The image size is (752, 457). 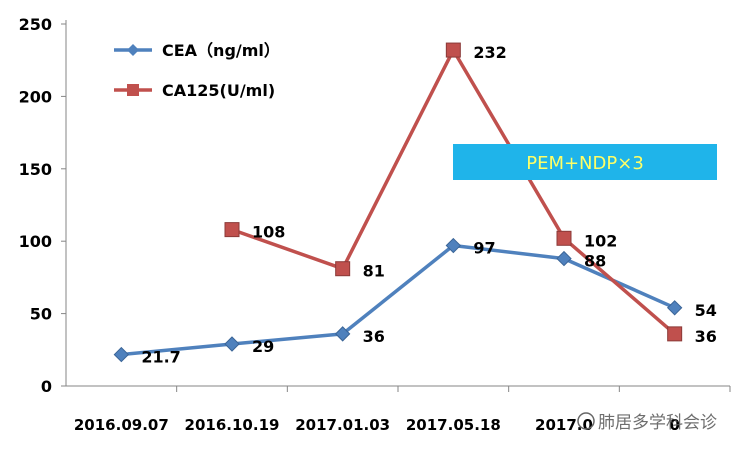 What do you see at coordinates (121, 425) in the screenshot?
I see `x-tick-label: 2016.09.07` at bounding box center [121, 425].